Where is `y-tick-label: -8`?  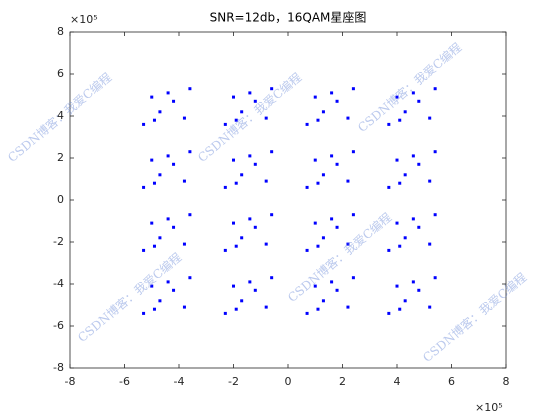
y-tick-label: -8 is located at coordinates (58, 367).